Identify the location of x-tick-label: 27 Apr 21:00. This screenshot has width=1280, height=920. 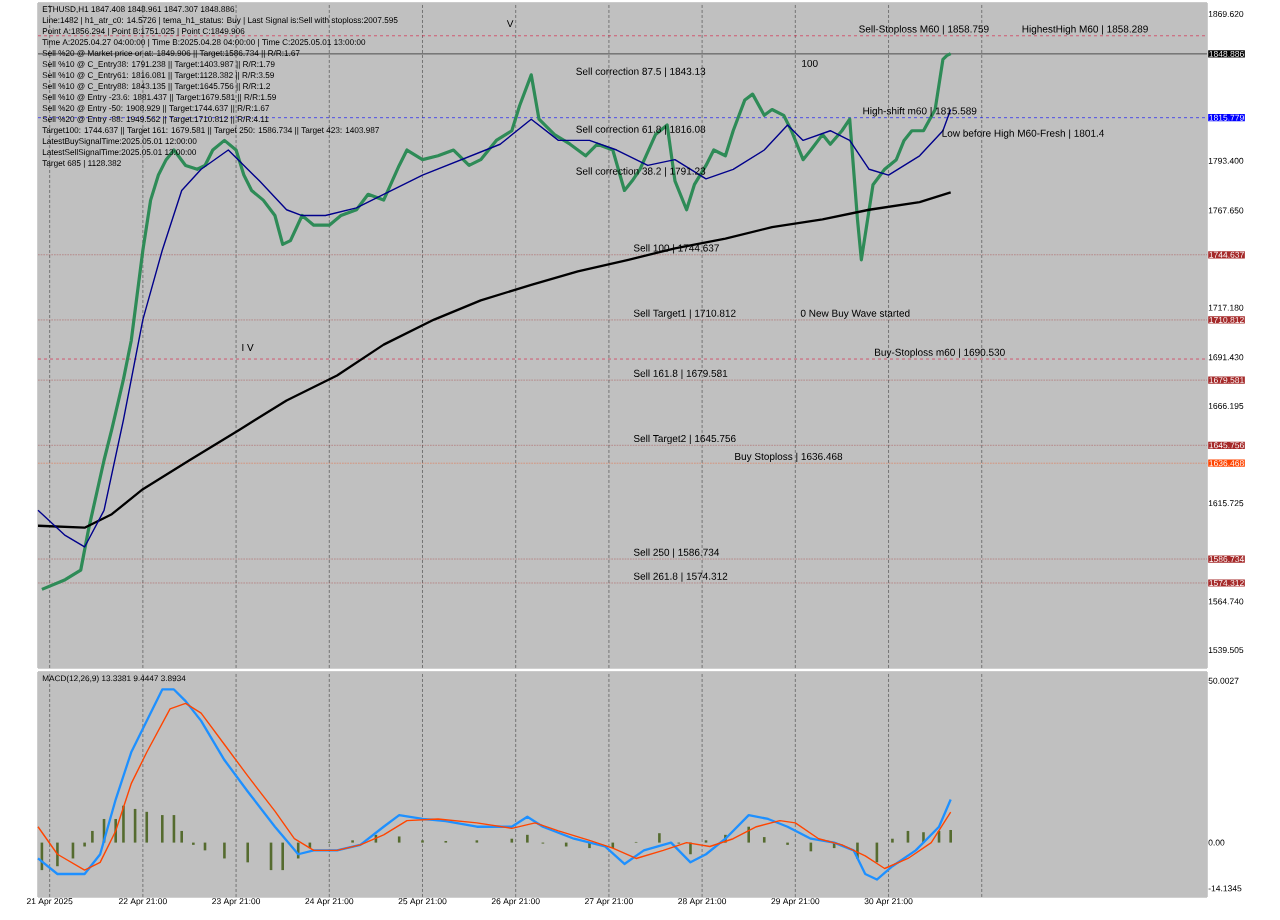
(609, 902).